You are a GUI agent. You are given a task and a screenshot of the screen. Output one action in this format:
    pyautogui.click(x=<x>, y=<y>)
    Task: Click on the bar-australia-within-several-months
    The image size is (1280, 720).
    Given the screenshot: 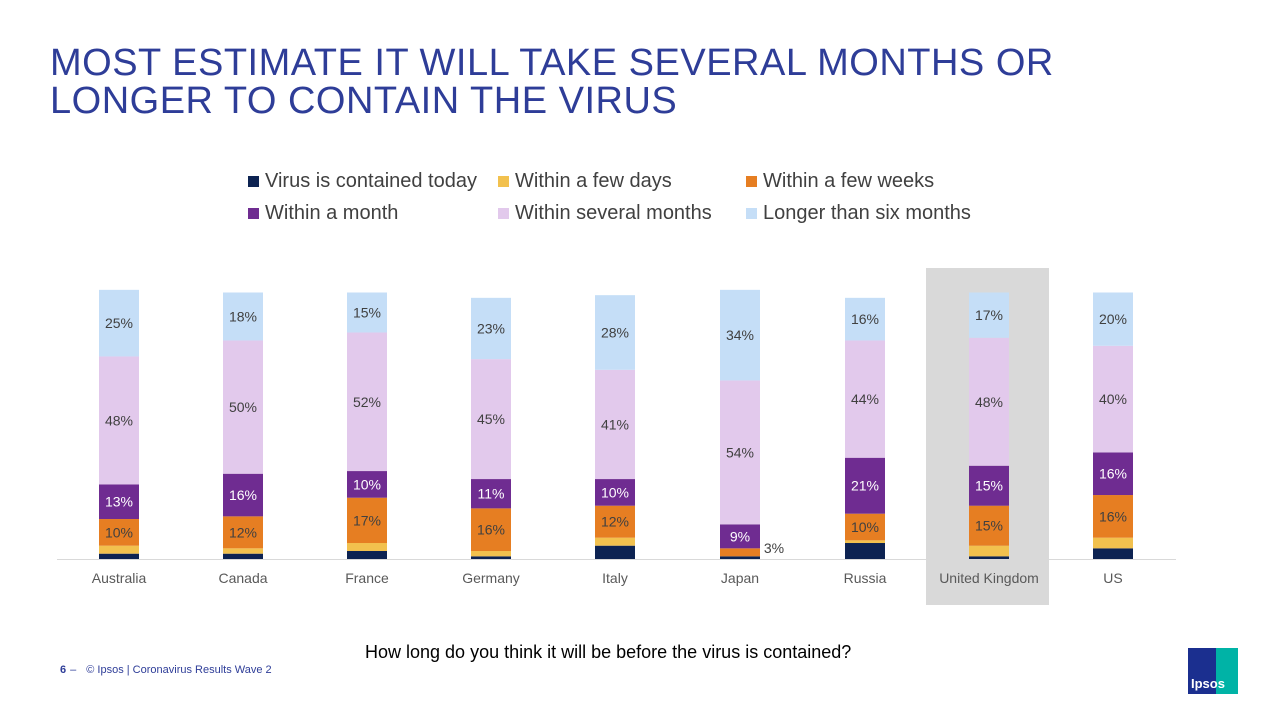 What is the action you would take?
    pyautogui.click(x=119, y=420)
    